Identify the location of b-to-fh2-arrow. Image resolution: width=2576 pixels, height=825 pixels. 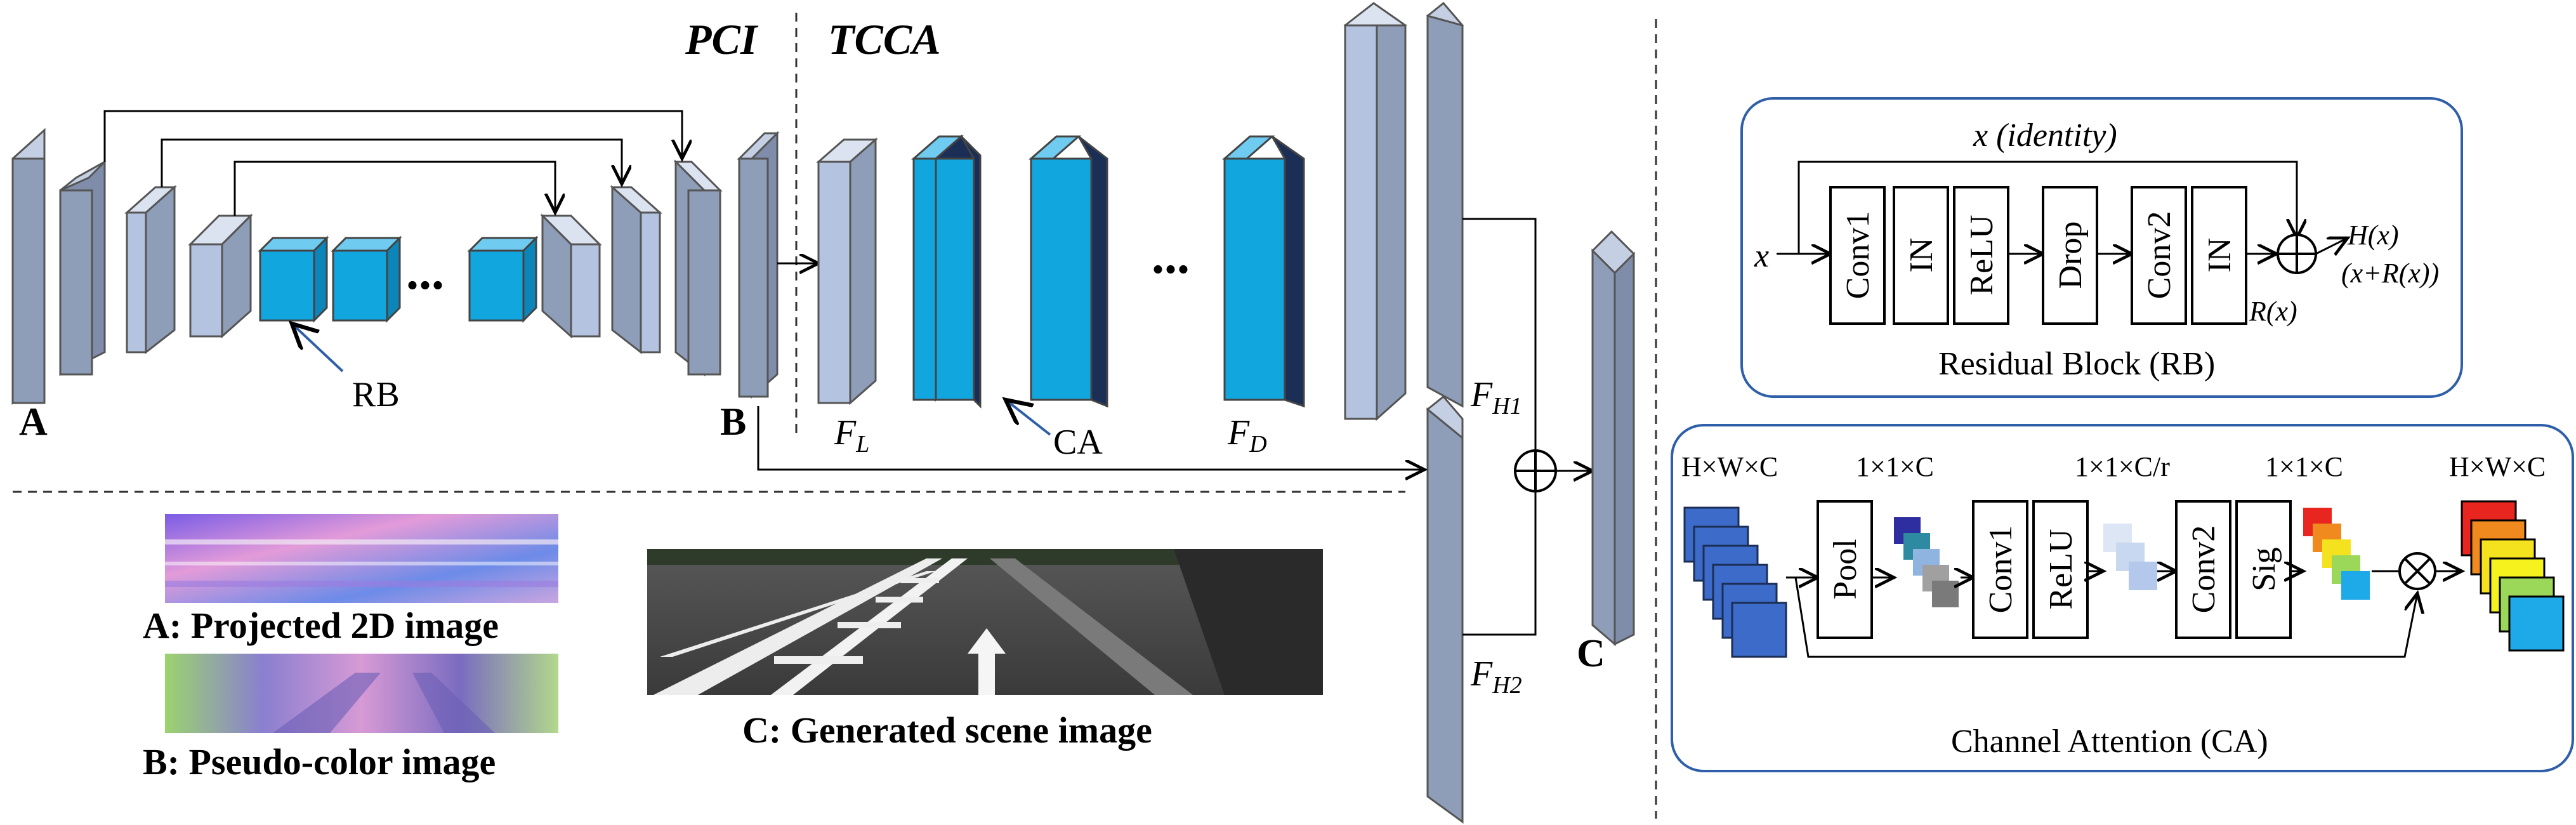
(1090, 438).